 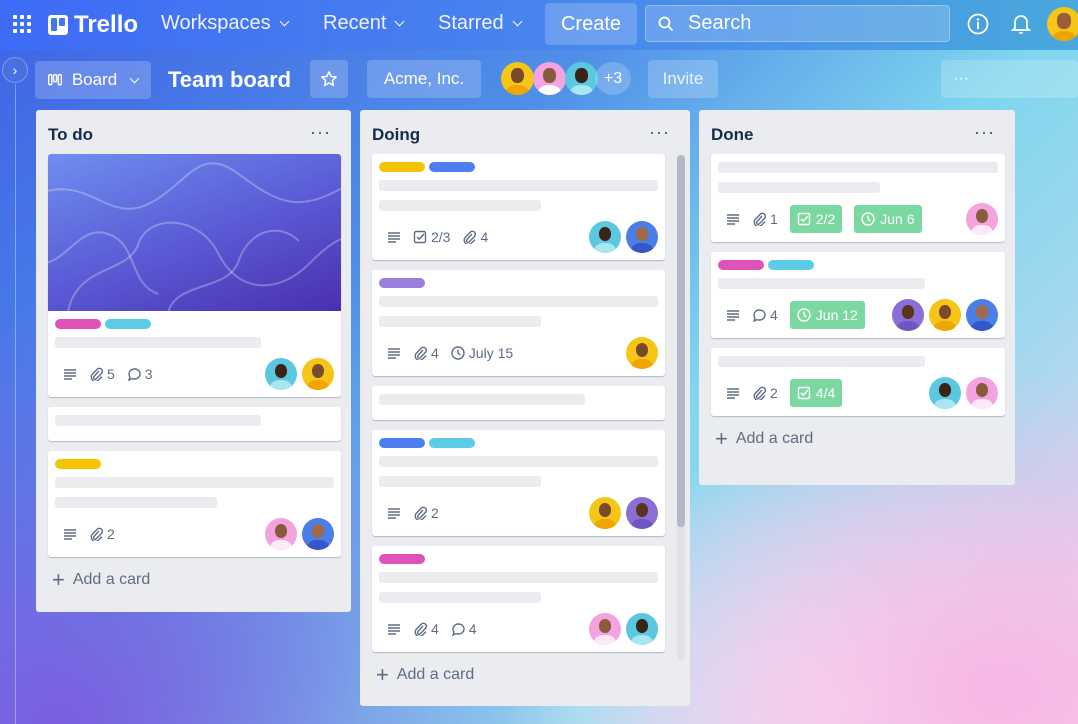 What do you see at coordinates (194, 464) in the screenshot?
I see `card-labels` at bounding box center [194, 464].